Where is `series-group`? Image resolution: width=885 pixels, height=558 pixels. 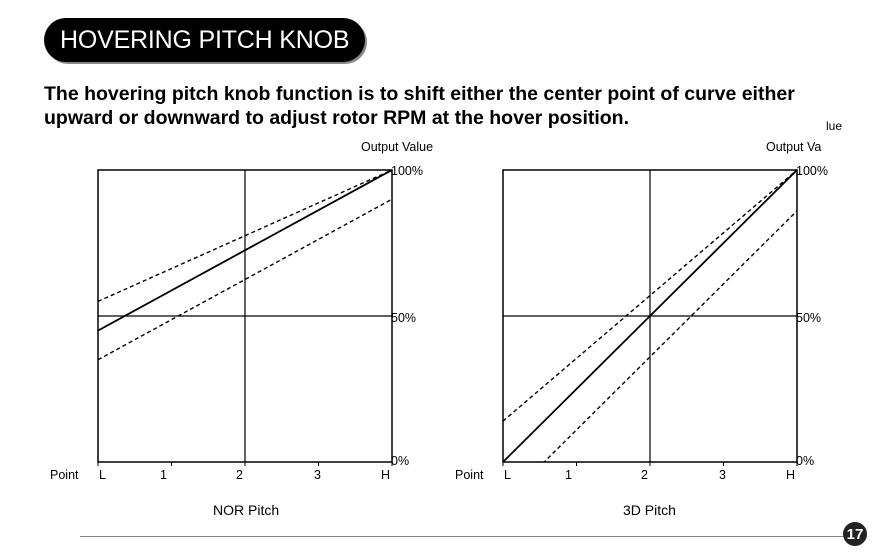 series-group is located at coordinates (245, 265).